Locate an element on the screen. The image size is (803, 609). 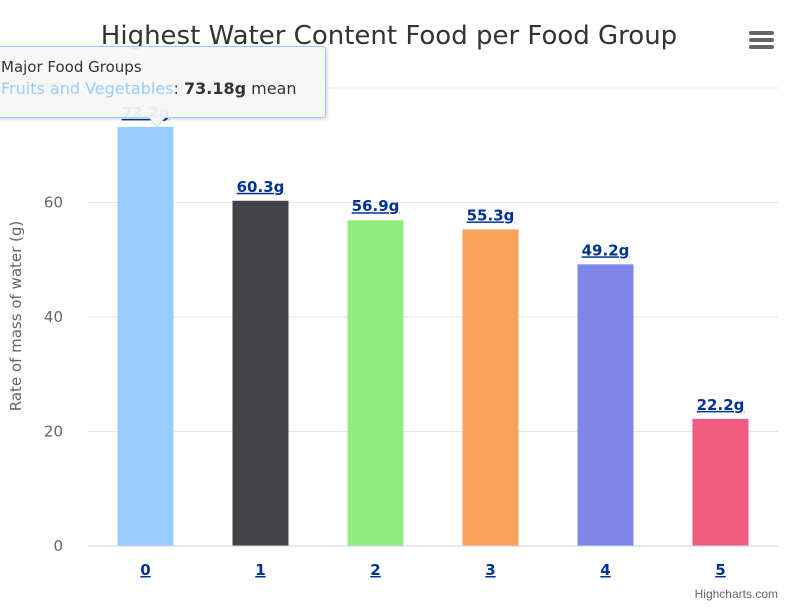
tooltip-series-name: Fruits and Vegetables is located at coordinates (87, 88).